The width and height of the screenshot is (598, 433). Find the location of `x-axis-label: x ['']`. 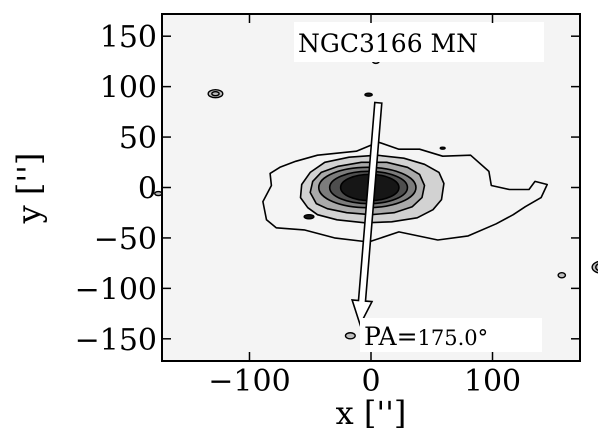

x-axis-label: x [''] is located at coordinates (371, 413).